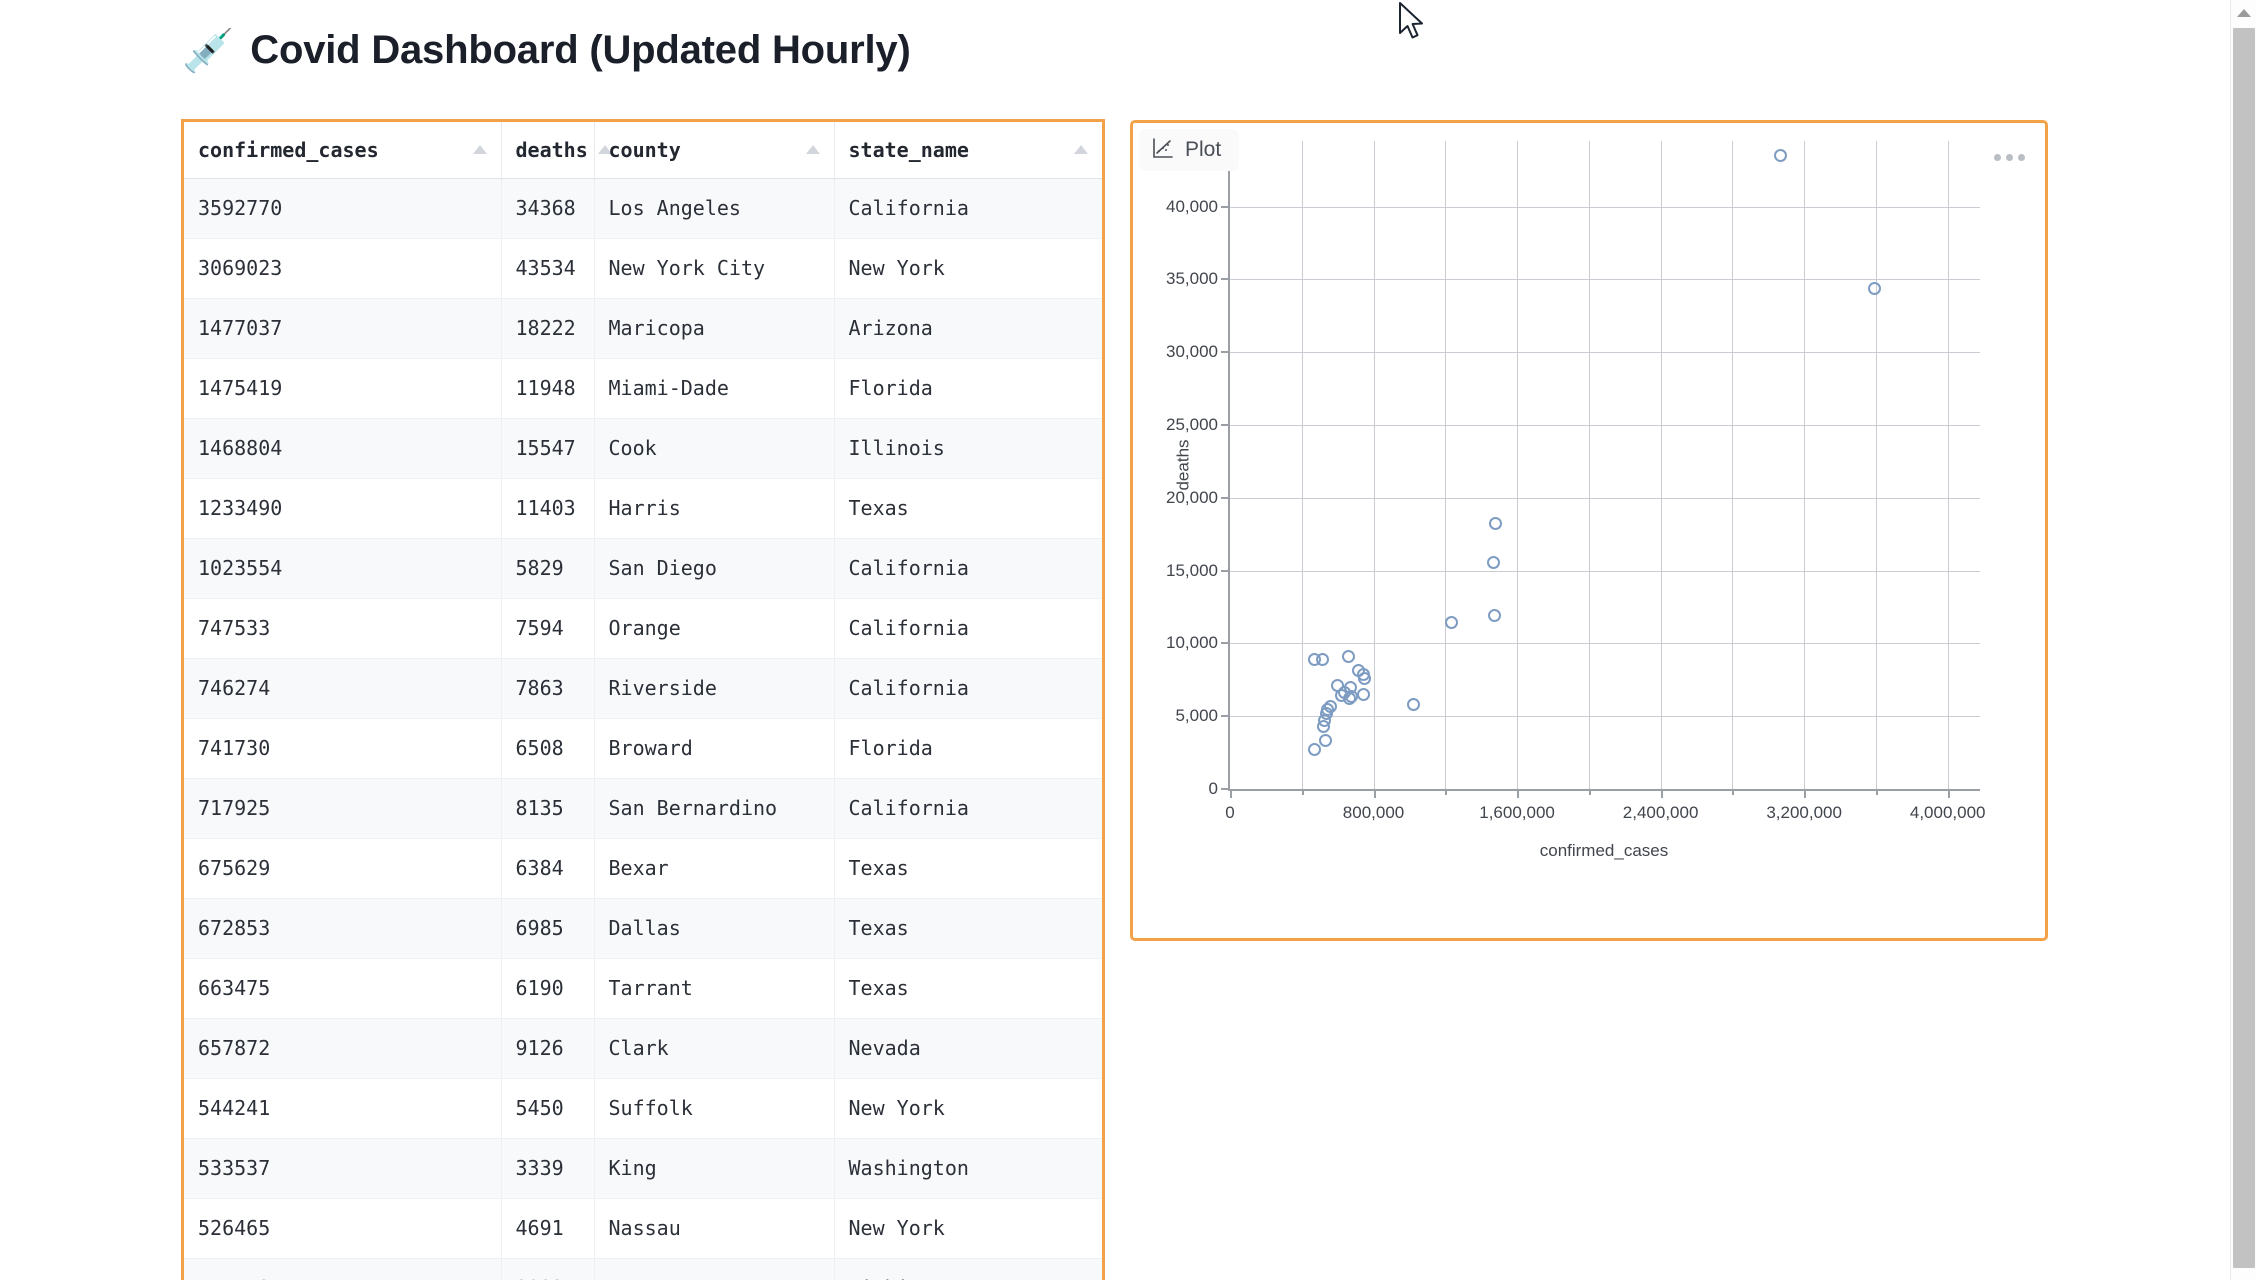 This screenshot has height=1280, width=2256. What do you see at coordinates (643, 1108) in the screenshot?
I see `table-row: 544241 5450 Suffolk New York` at bounding box center [643, 1108].